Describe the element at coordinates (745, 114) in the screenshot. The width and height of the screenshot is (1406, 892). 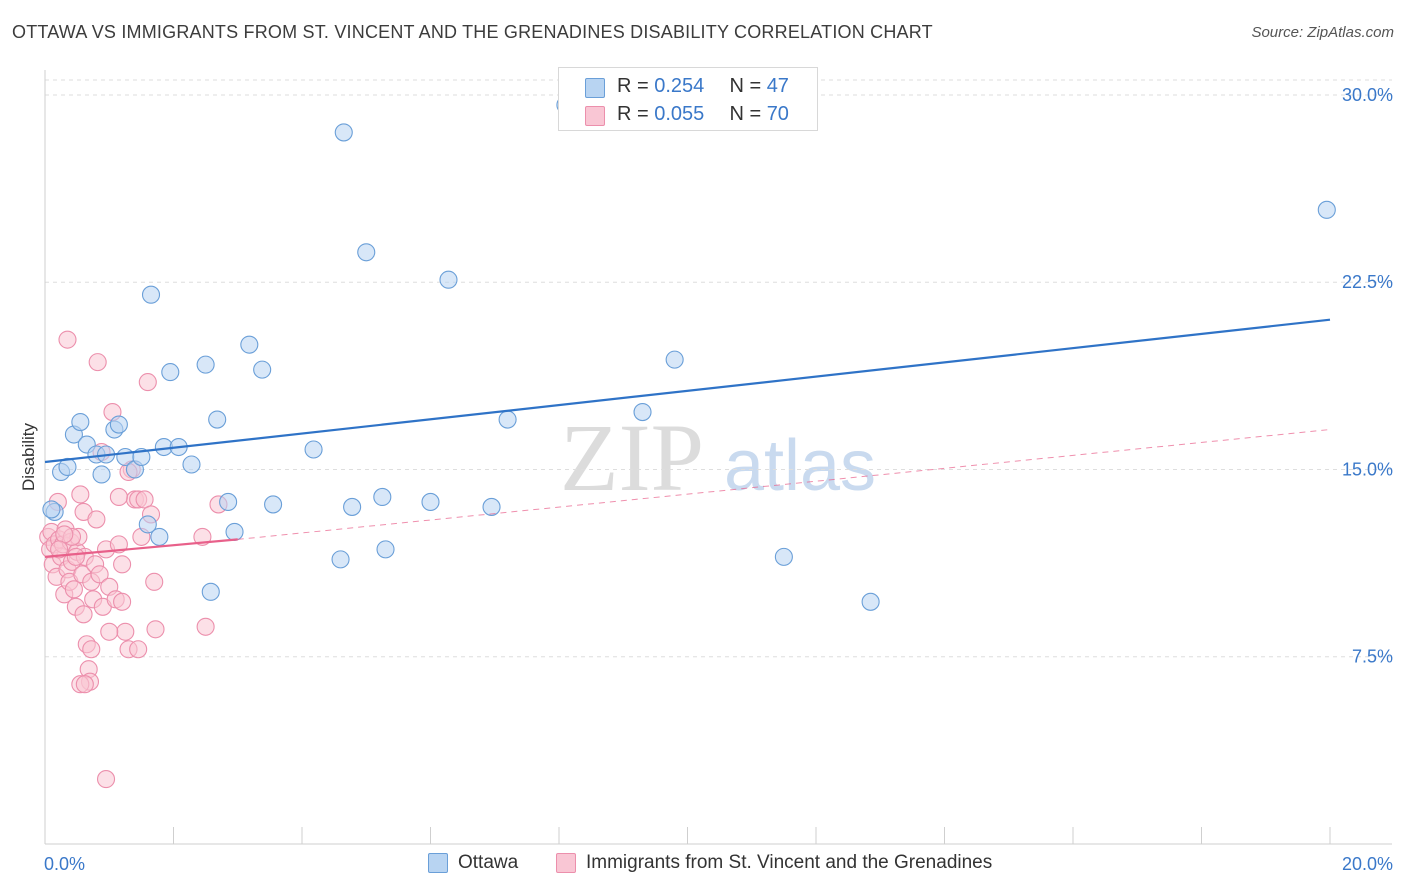
I see `pink-n-label: N =` at that location.